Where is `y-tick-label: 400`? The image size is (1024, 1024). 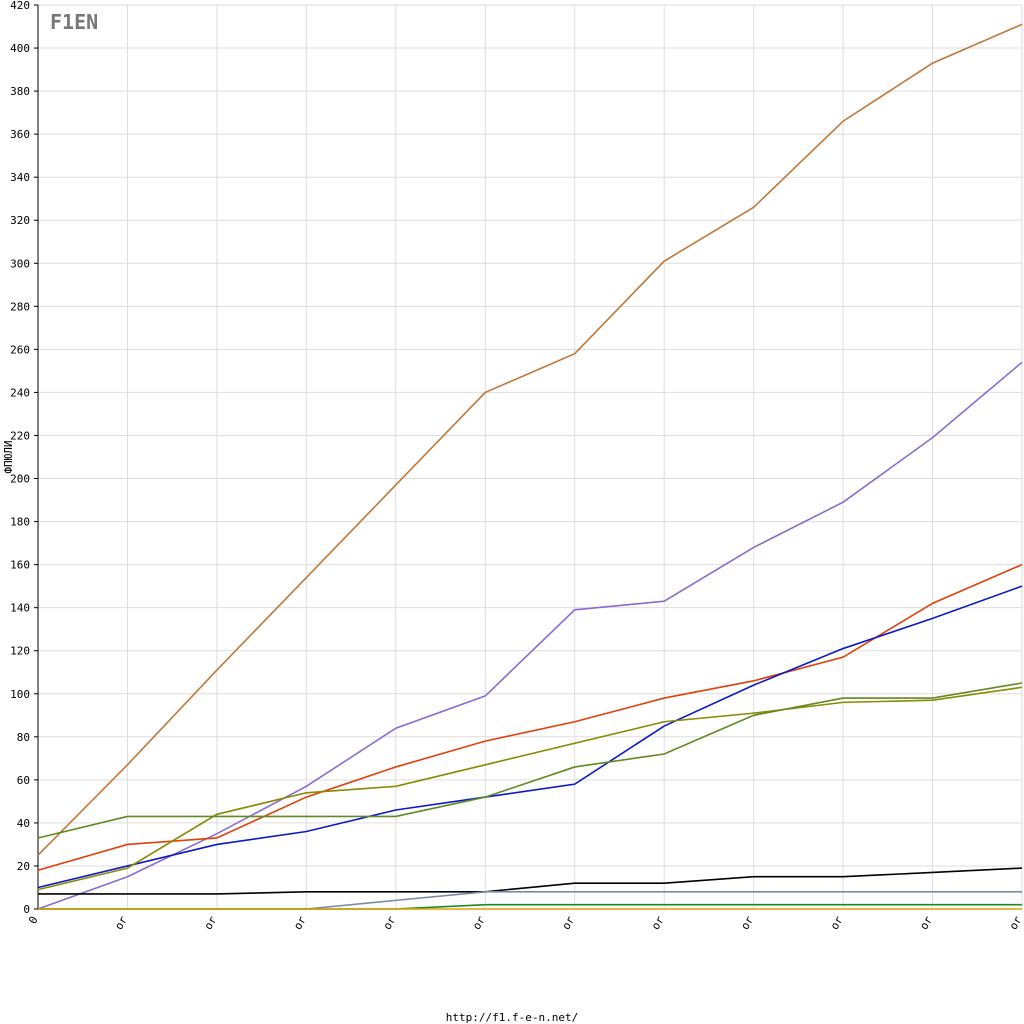
y-tick-label: 400 is located at coordinates (20, 48).